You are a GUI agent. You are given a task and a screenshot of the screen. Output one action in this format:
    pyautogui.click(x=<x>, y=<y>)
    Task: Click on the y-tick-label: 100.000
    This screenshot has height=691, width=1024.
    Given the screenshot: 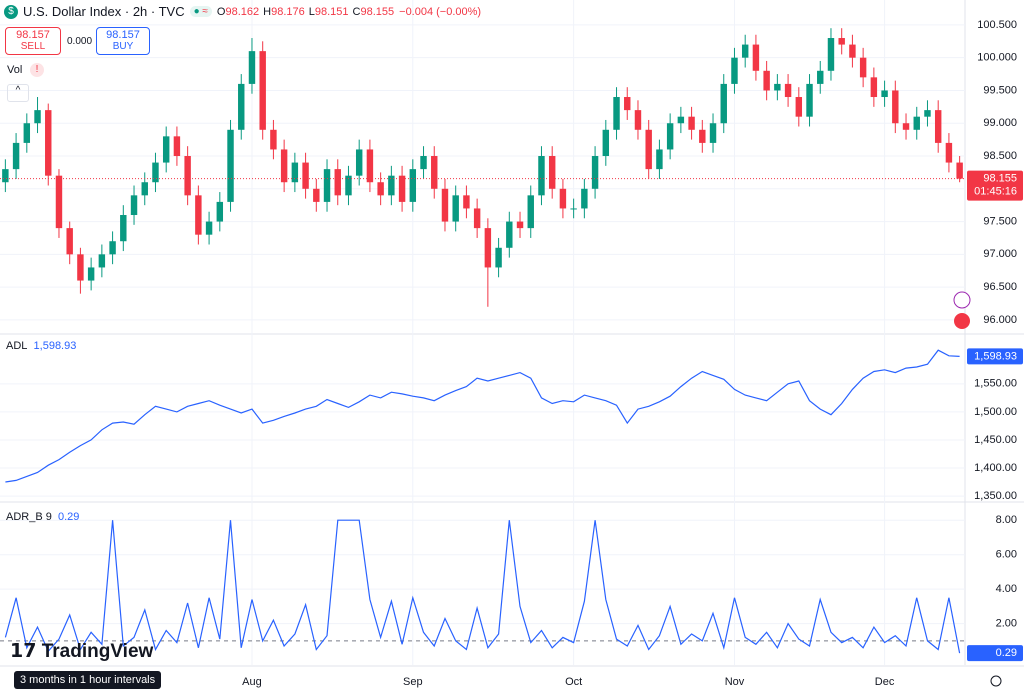 What is the action you would take?
    pyautogui.click(x=997, y=58)
    